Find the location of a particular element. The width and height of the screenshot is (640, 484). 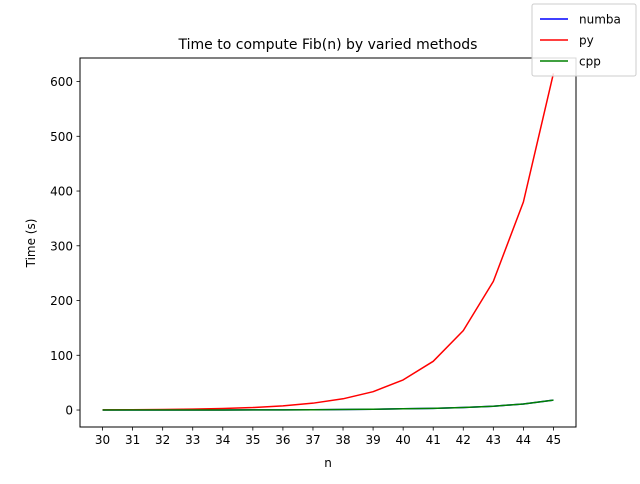

y-axis-label: Time (s) is located at coordinates (31, 244).